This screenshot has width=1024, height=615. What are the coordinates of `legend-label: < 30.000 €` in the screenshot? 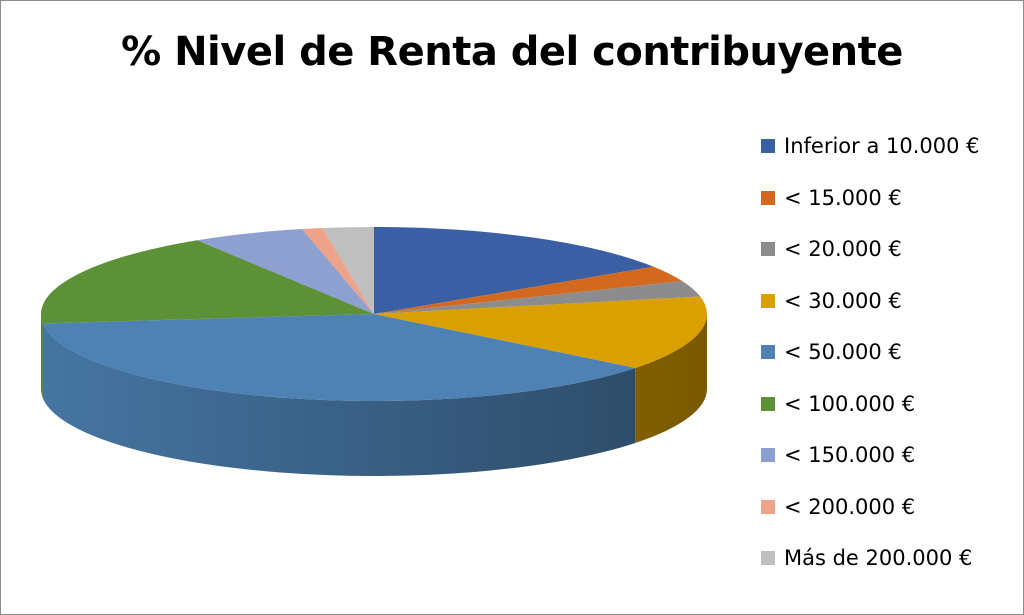 It's located at (843, 300).